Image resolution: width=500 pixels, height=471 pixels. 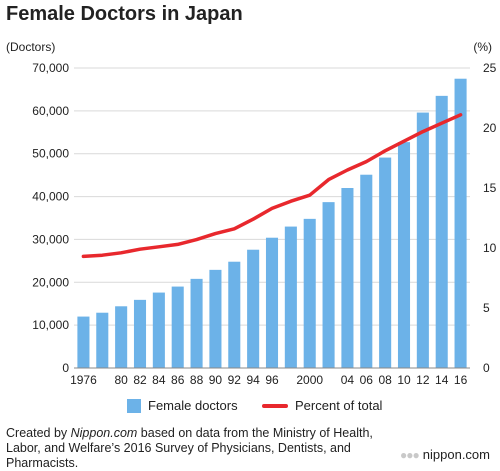 I want to click on x-tick-label: 96, so click(x=272, y=380).